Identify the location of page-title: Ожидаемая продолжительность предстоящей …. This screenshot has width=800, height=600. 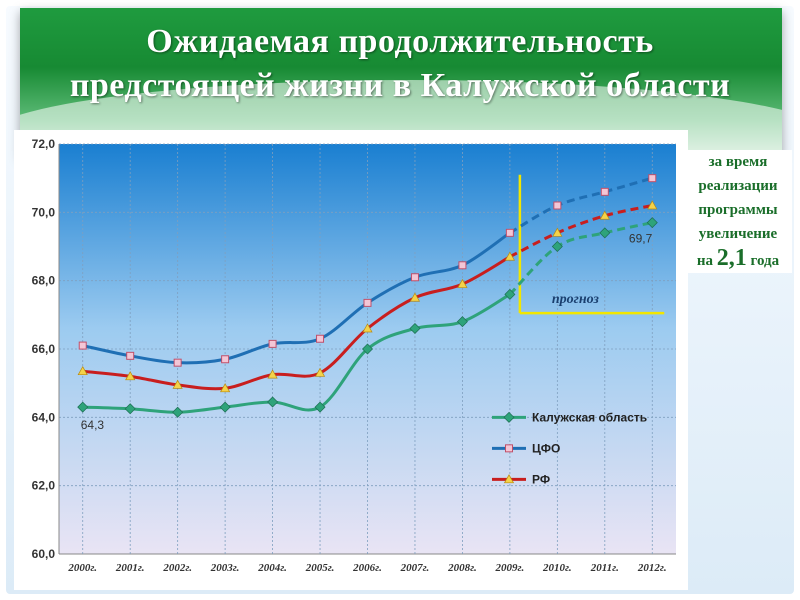
(400, 64).